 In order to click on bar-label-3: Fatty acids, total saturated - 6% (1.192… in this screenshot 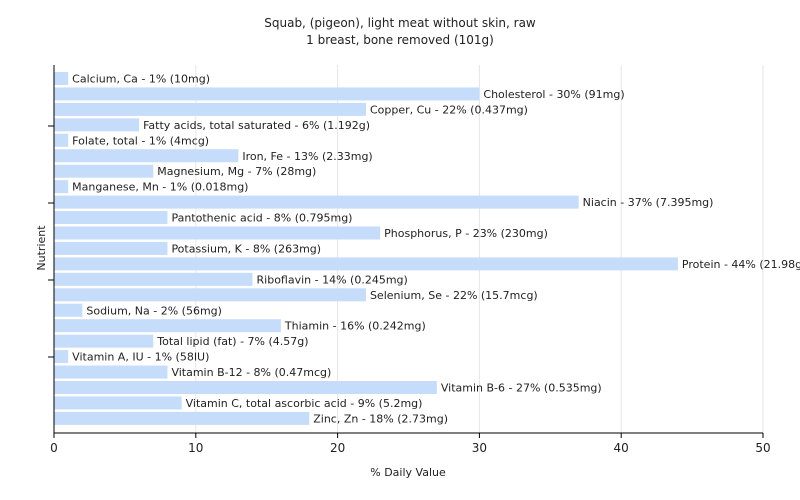, I will do `click(256, 125)`.